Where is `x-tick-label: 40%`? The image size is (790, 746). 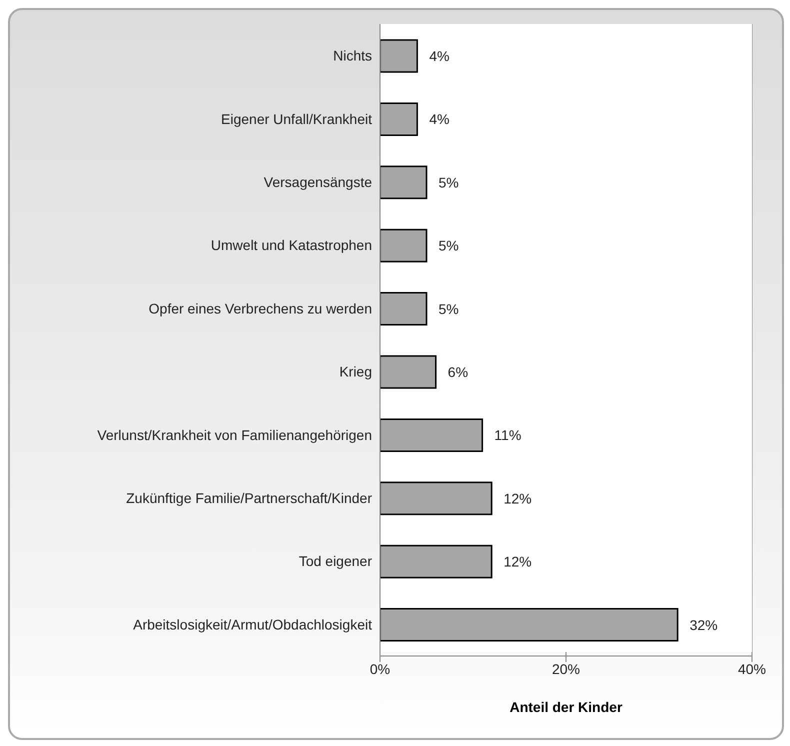 x-tick-label: 40% is located at coordinates (752, 668).